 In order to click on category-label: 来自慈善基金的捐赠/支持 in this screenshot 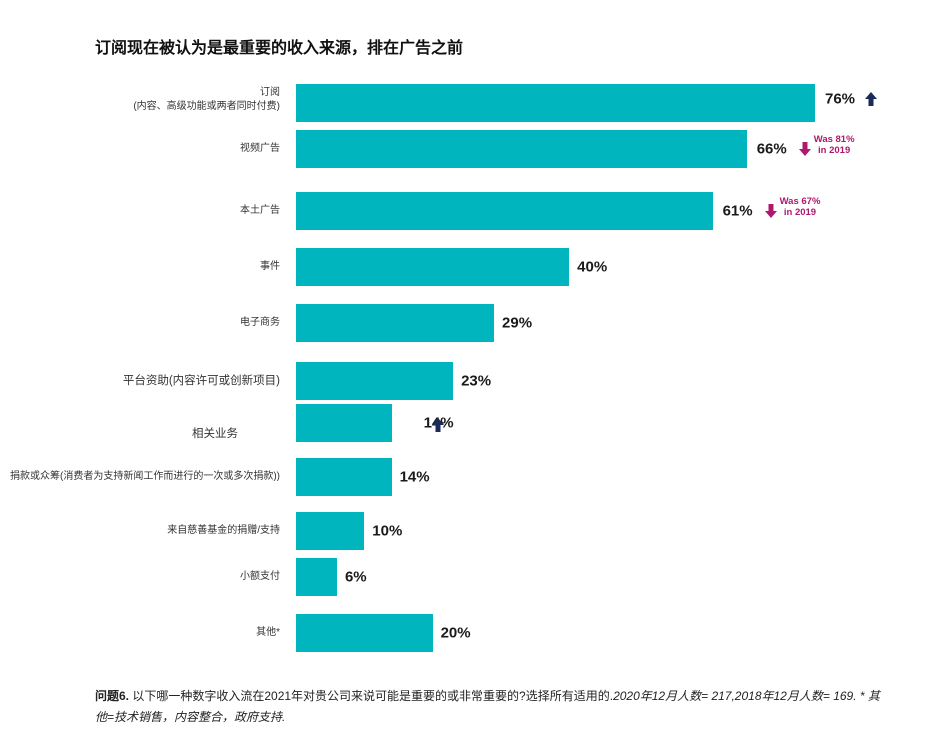, I will do `click(223, 530)`.